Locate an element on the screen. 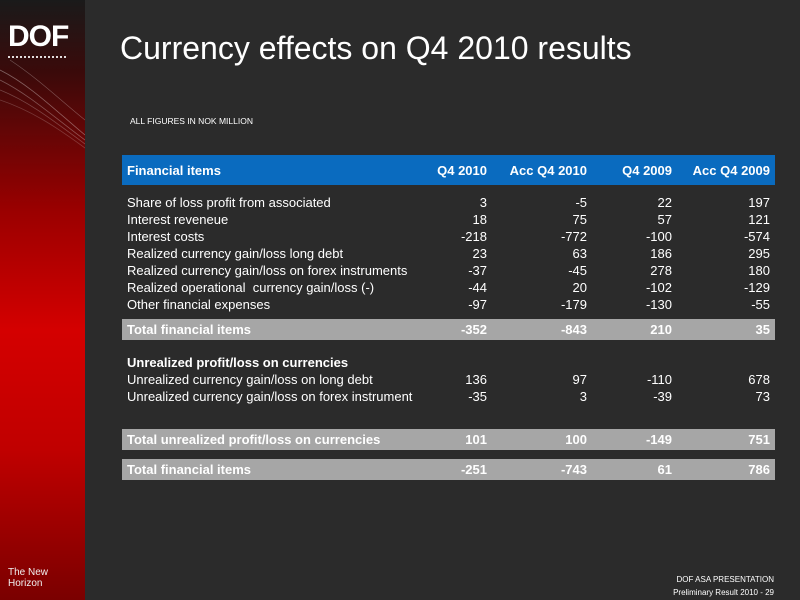 The width and height of the screenshot is (800, 600). logo-text: DOF is located at coordinates (38, 36).